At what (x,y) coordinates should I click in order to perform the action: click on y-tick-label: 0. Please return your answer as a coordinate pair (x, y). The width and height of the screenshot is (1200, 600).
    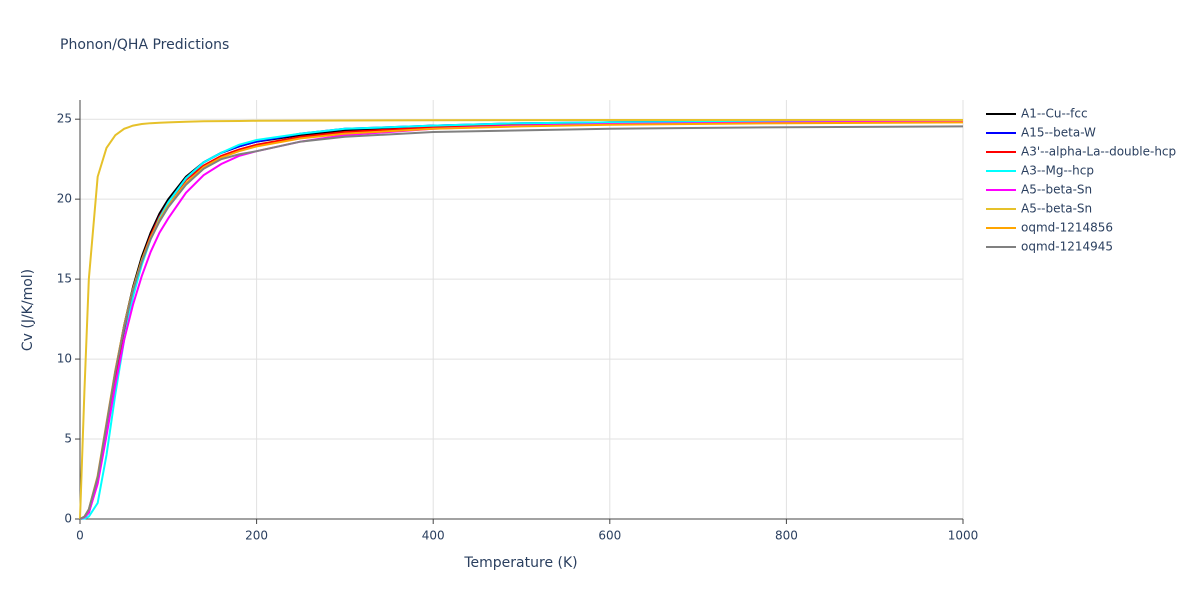
    Looking at the image, I should click on (68, 519).